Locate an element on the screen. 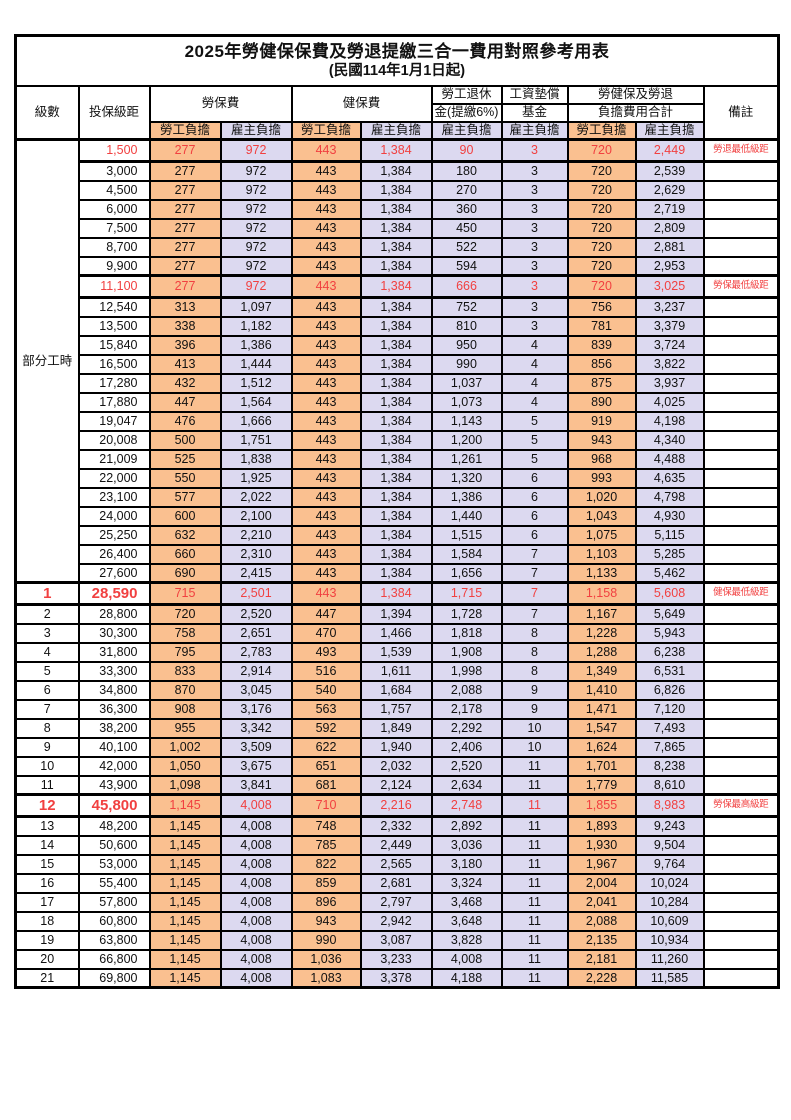 This screenshot has width=791, height=1120. total-employer-cell: 7,493 is located at coordinates (669, 728).